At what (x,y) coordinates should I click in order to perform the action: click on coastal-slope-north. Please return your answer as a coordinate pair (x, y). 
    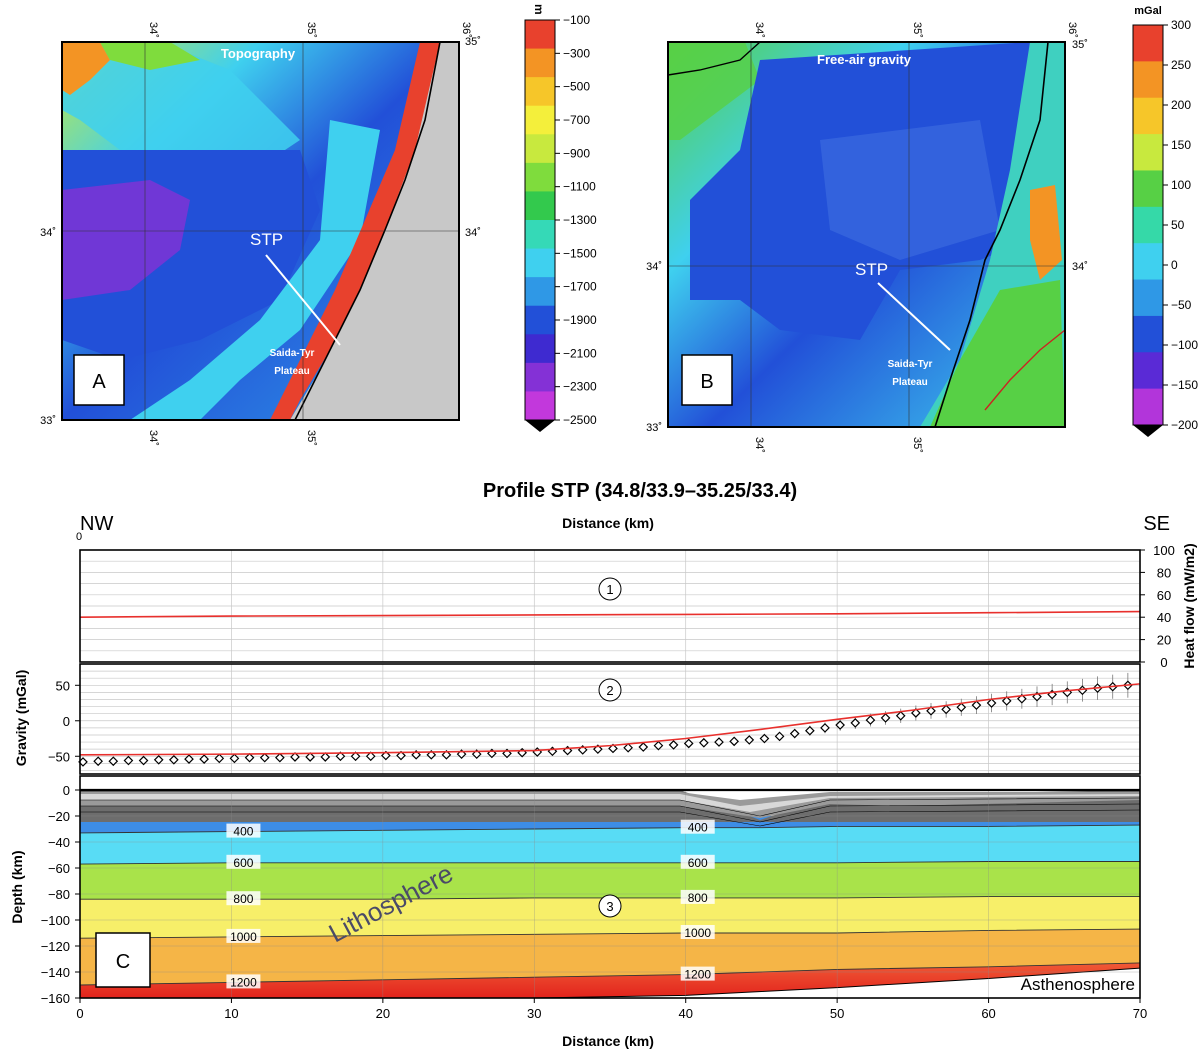
    Looking at the image, I should click on (86, 68).